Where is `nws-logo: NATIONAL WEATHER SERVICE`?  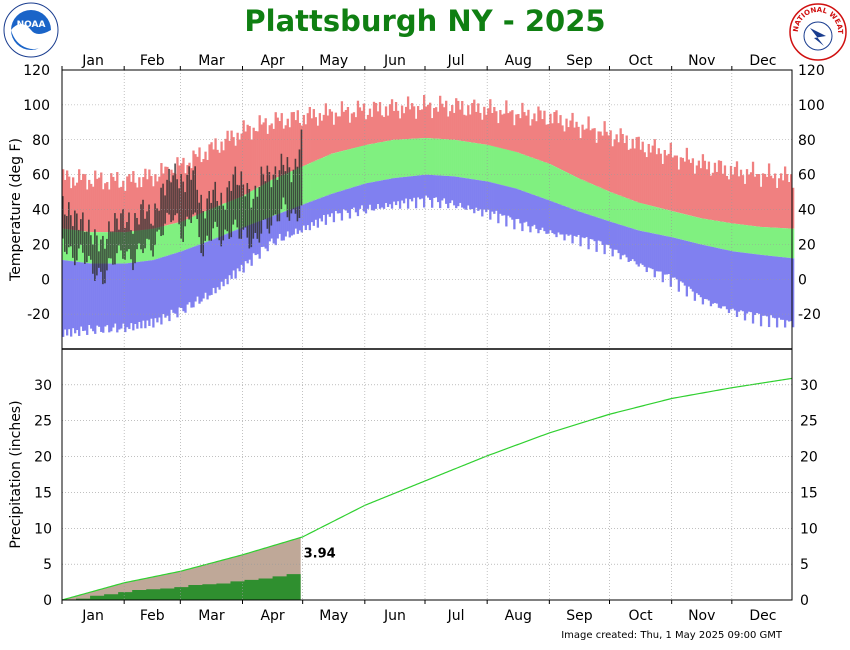
nws-logo: NATIONAL WEATHER SERVICE is located at coordinates (816, 31).